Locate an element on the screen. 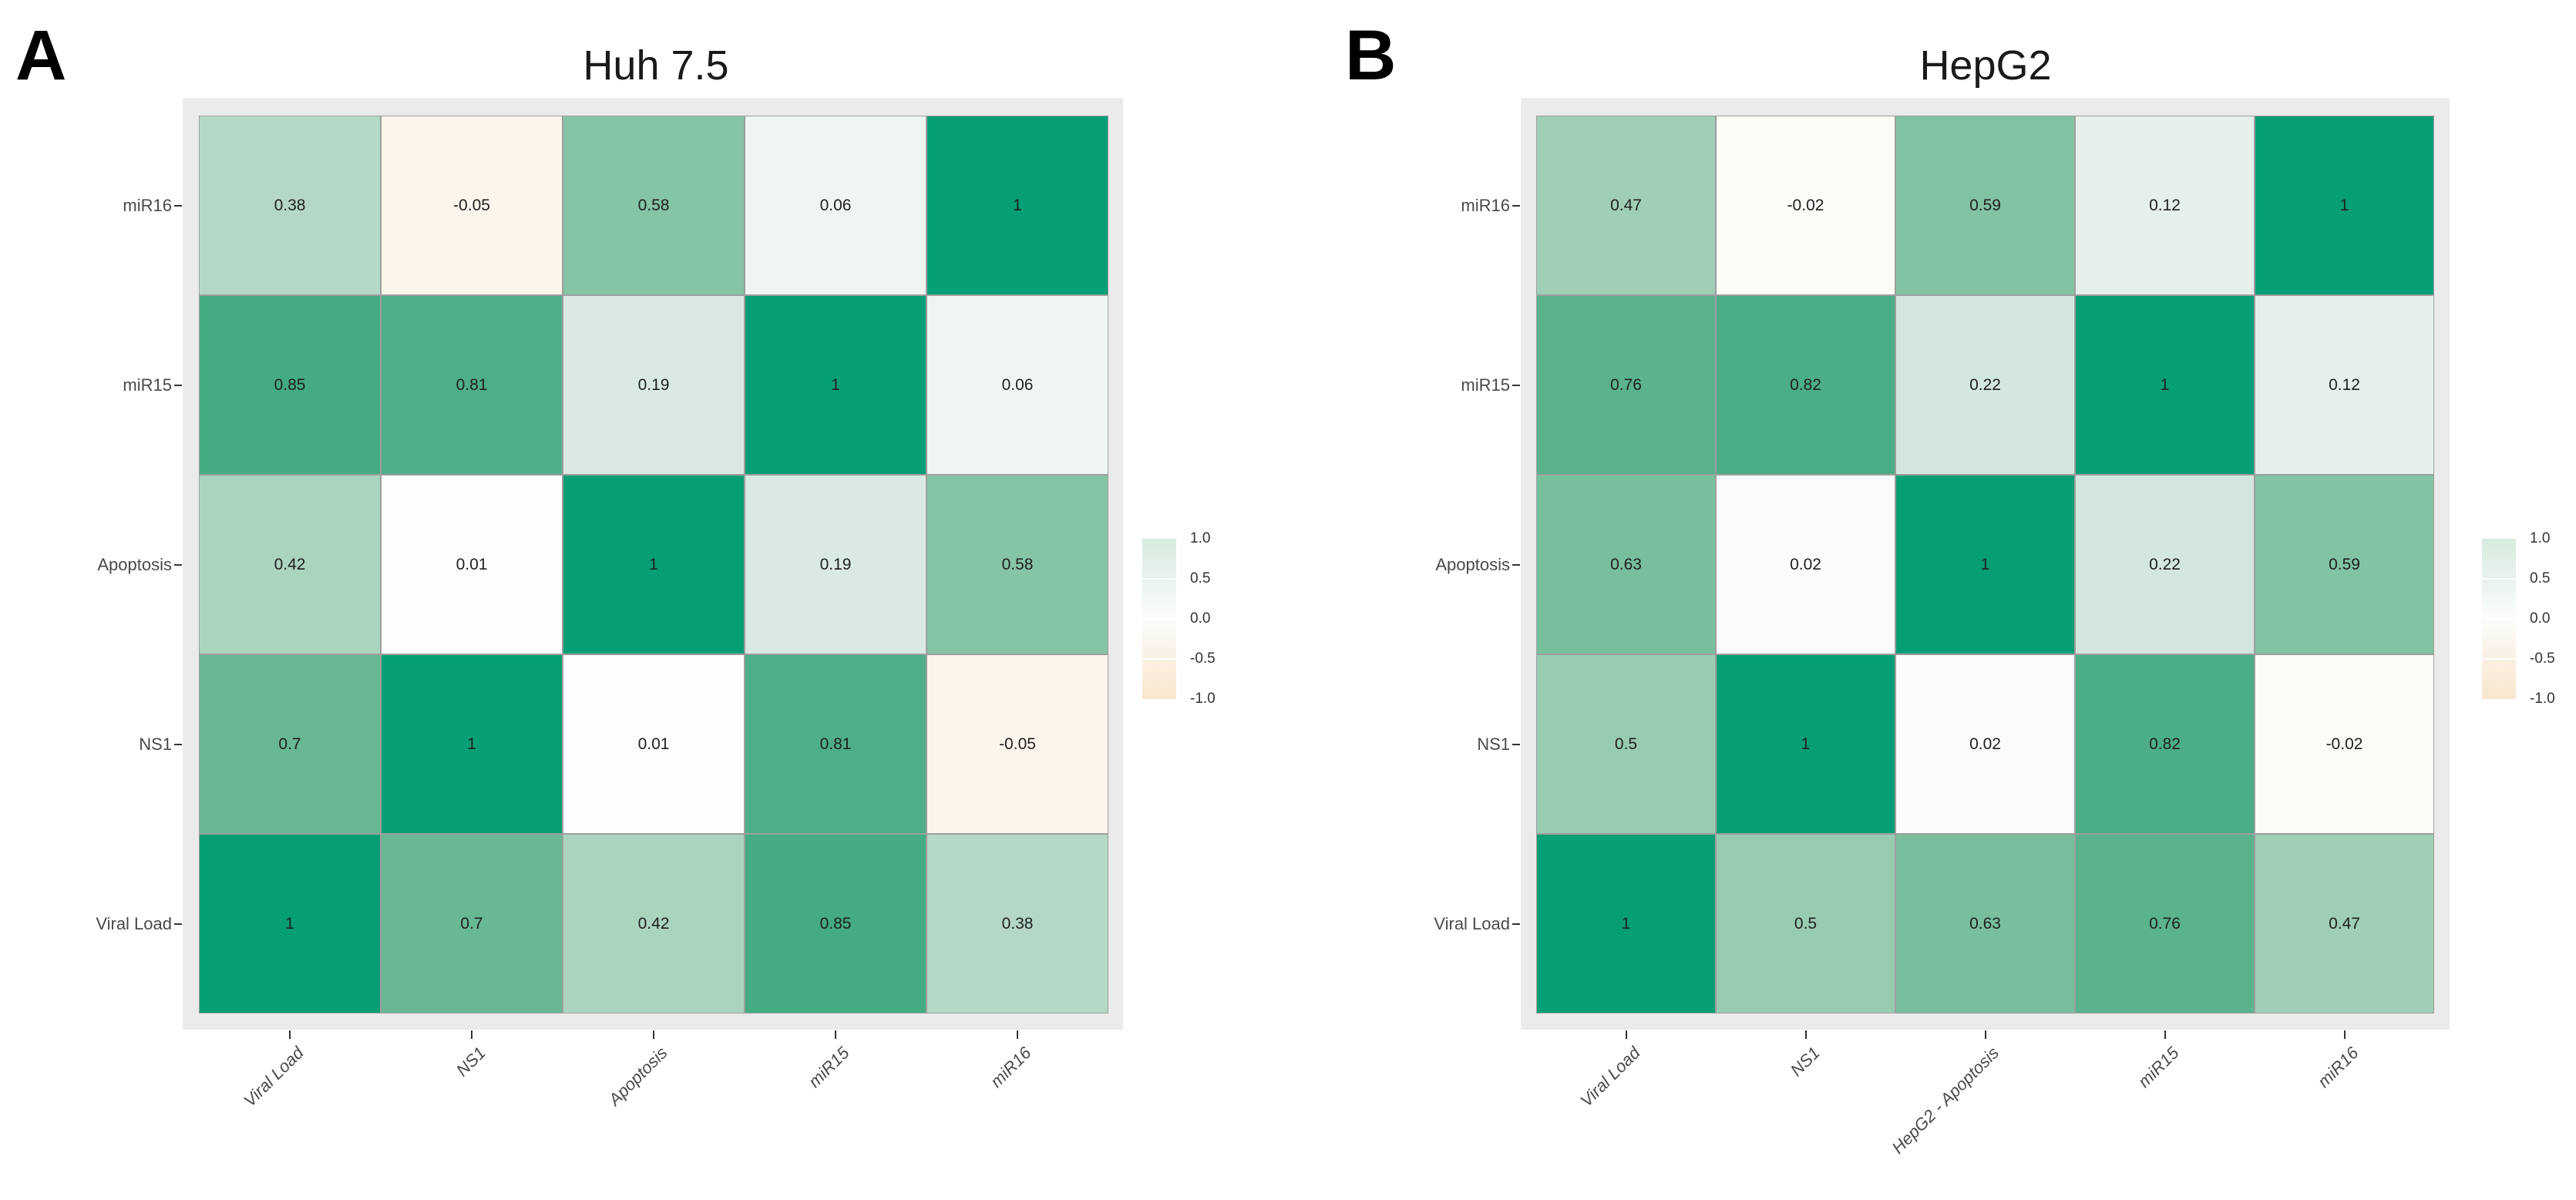 The width and height of the screenshot is (2576, 1200). panel-label-letter: B is located at coordinates (1371, 56).